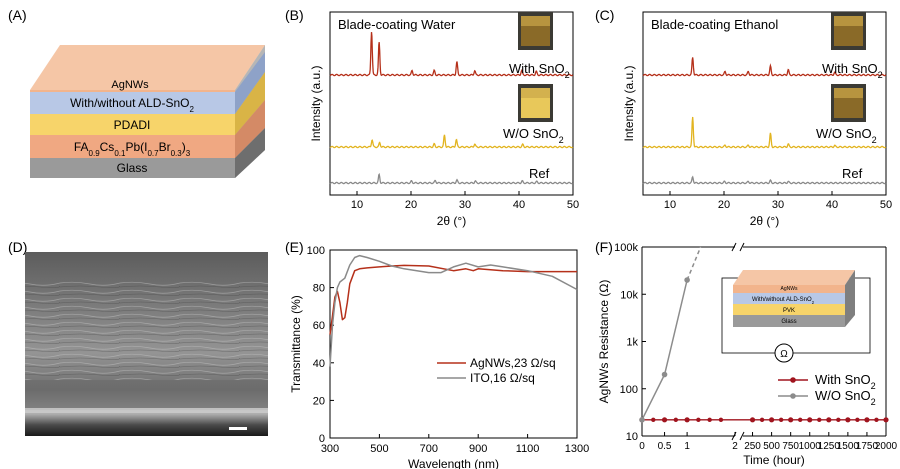 This screenshot has width=900, height=469. What do you see at coordinates (845, 381) in the screenshot?
I see `legend-label-with-sno2: With SnO2` at bounding box center [845, 381].